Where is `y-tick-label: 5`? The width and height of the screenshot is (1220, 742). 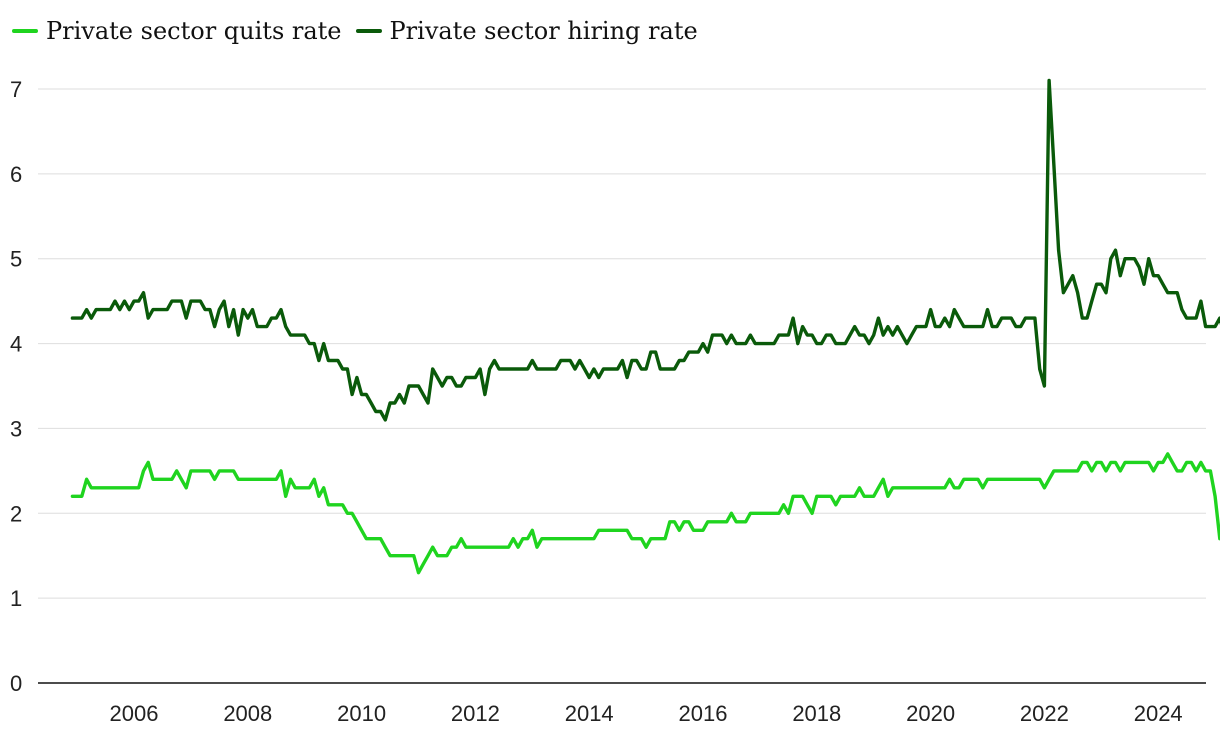 y-tick-label: 5 is located at coordinates (16, 259).